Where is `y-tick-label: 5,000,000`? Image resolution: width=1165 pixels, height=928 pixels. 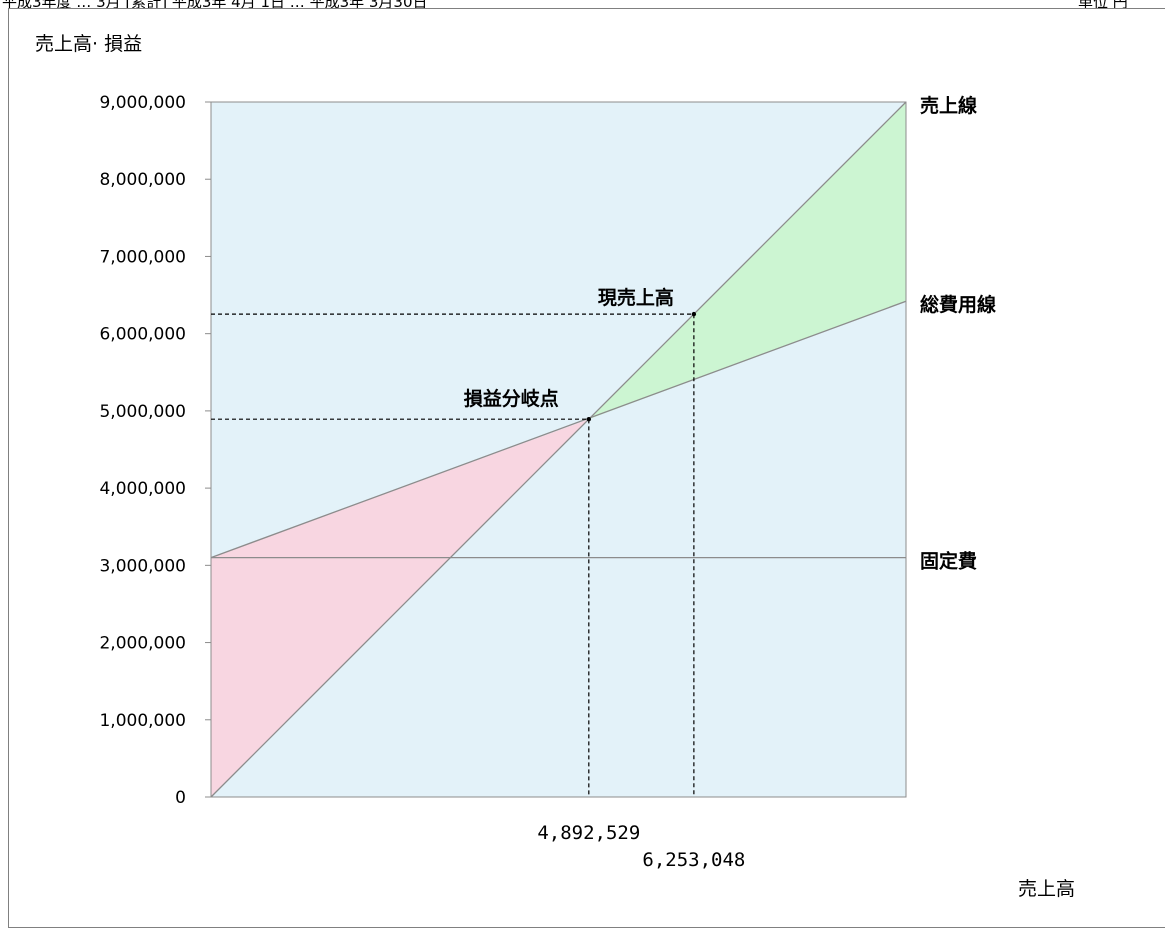 y-tick-label: 5,000,000 is located at coordinates (142, 412).